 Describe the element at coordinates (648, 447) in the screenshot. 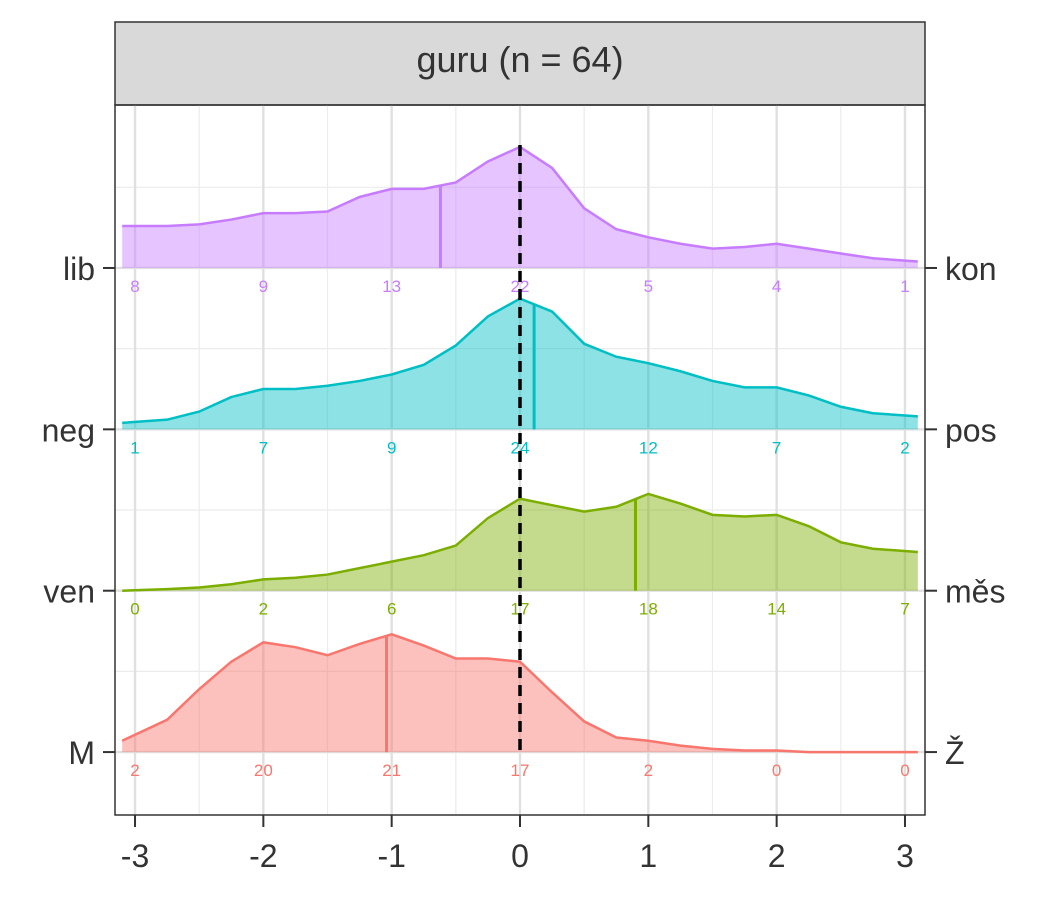

I see `count-label: 12` at that location.